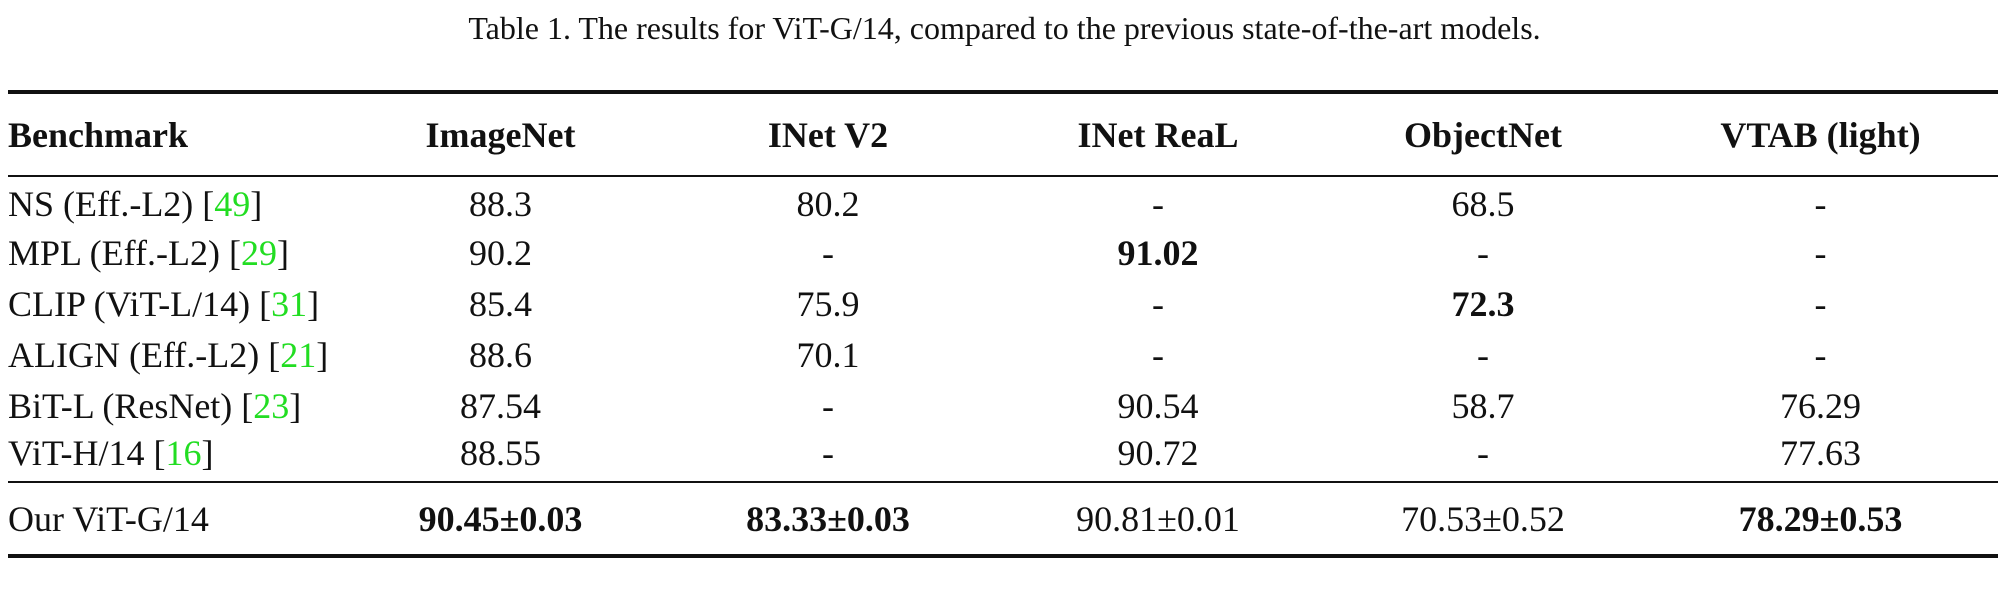 This screenshot has width=2009, height=594. What do you see at coordinates (120, 405) in the screenshot?
I see `model-name: BiT-L (ResNet)` at bounding box center [120, 405].